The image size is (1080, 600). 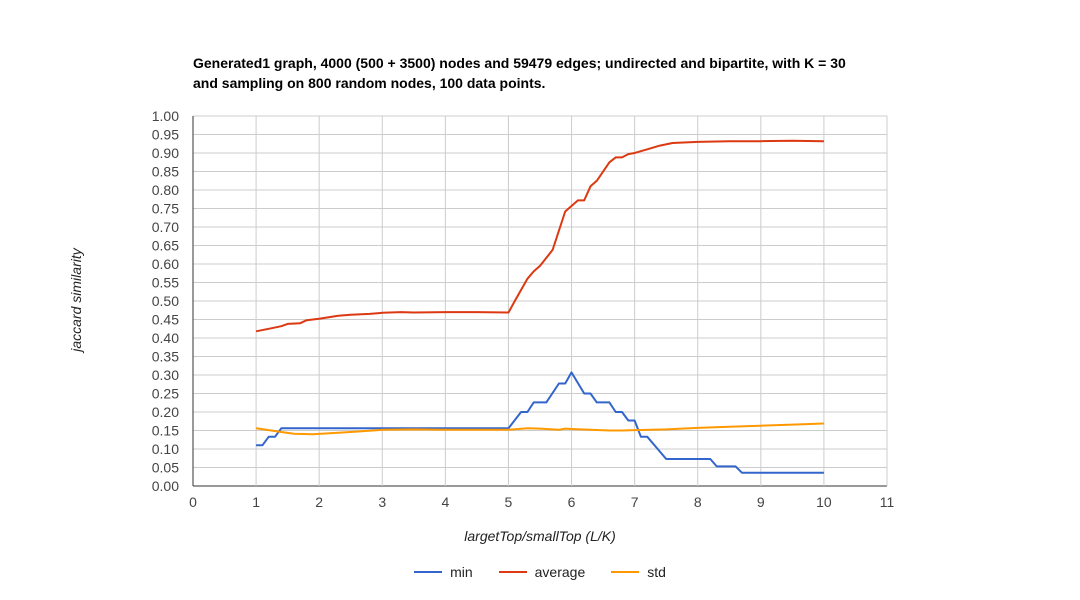 I want to click on legend-item-average: average, so click(x=542, y=572).